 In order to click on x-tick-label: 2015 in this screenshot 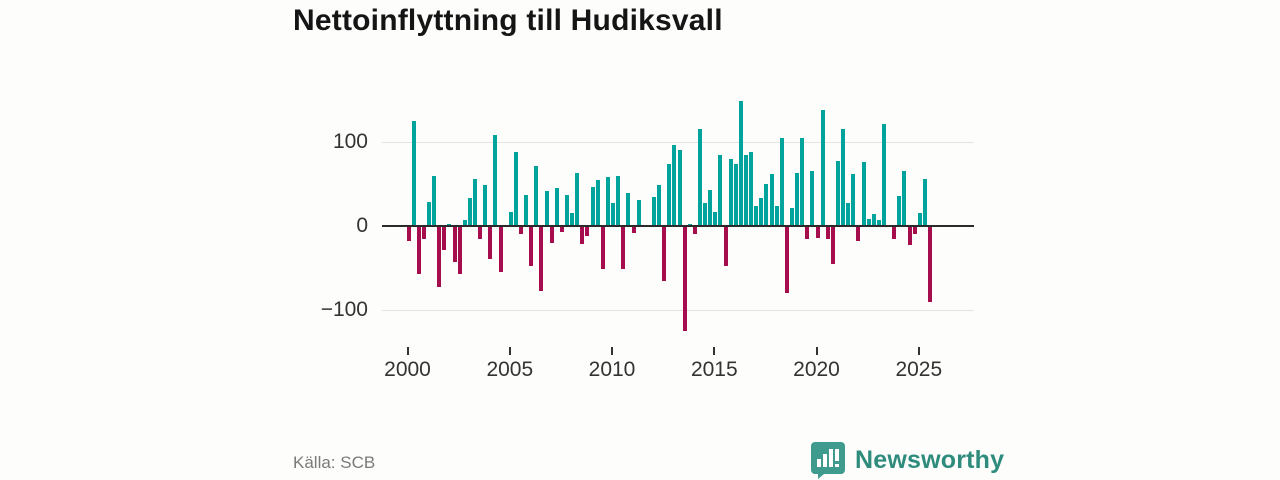, I will do `click(714, 369)`.